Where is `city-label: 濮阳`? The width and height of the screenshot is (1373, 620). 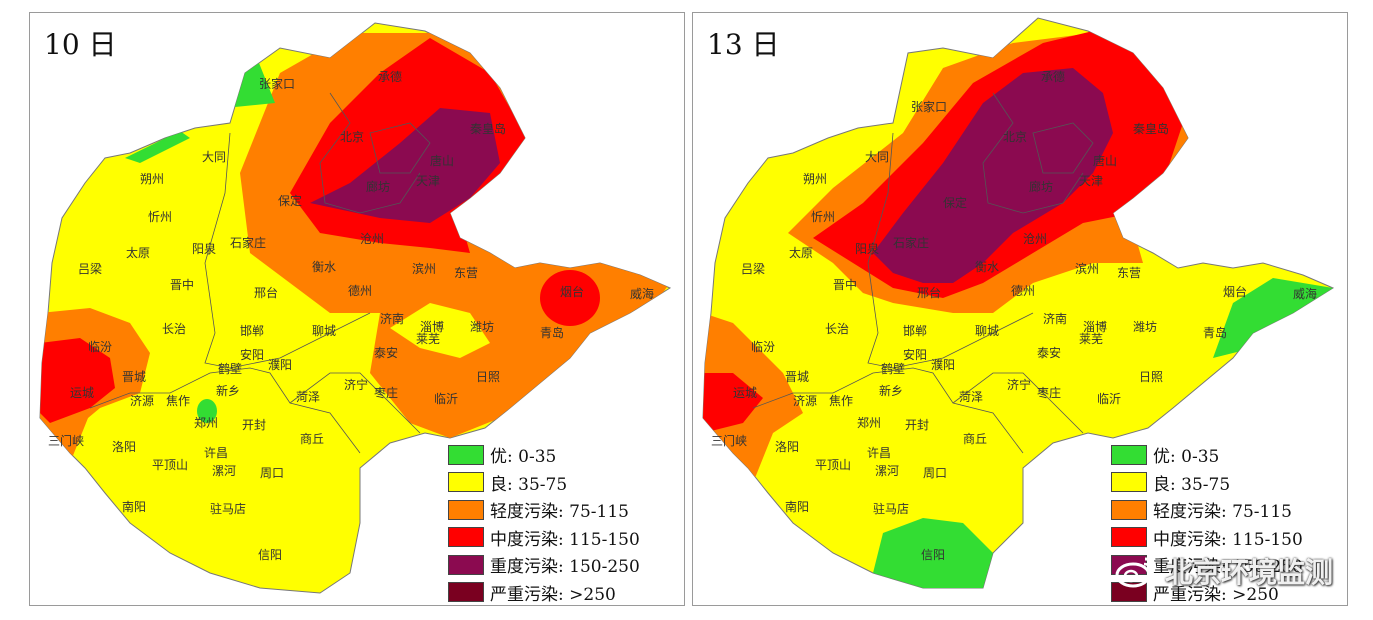
city-label: 濮阳 is located at coordinates (943, 364).